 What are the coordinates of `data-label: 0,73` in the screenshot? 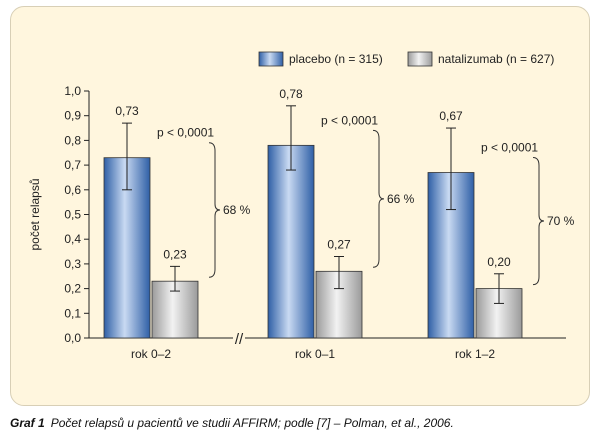 It's located at (127, 111).